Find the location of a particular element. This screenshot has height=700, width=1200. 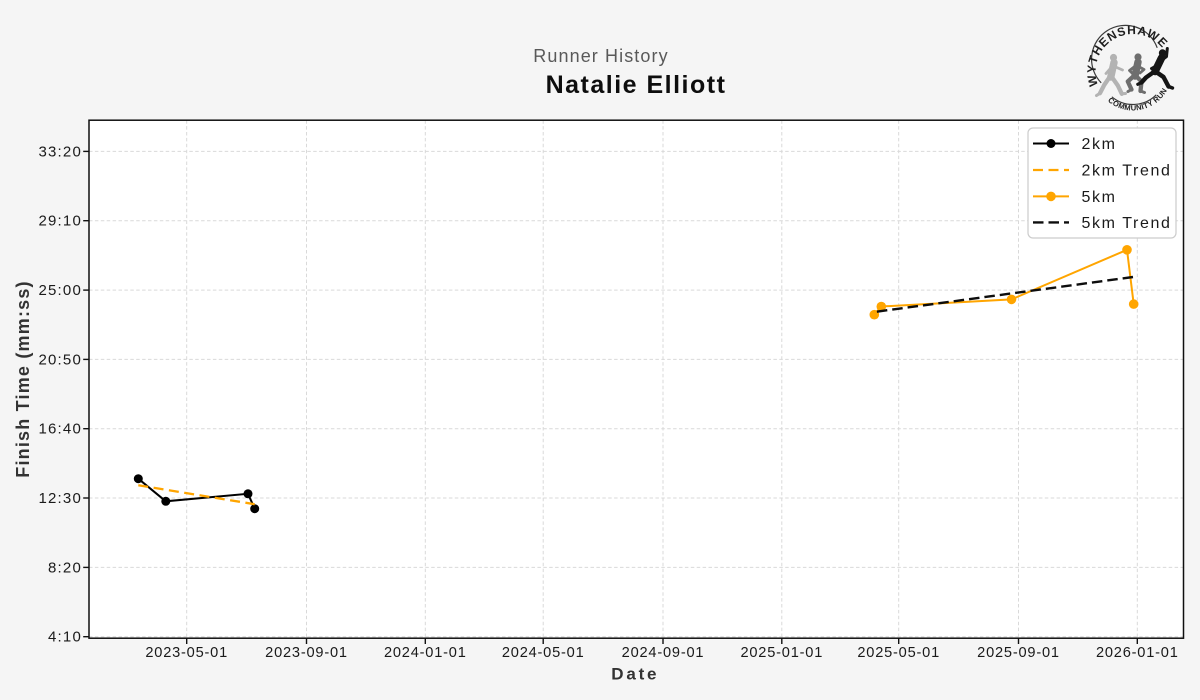

svg-text: 29:10 is located at coordinates (60, 221).